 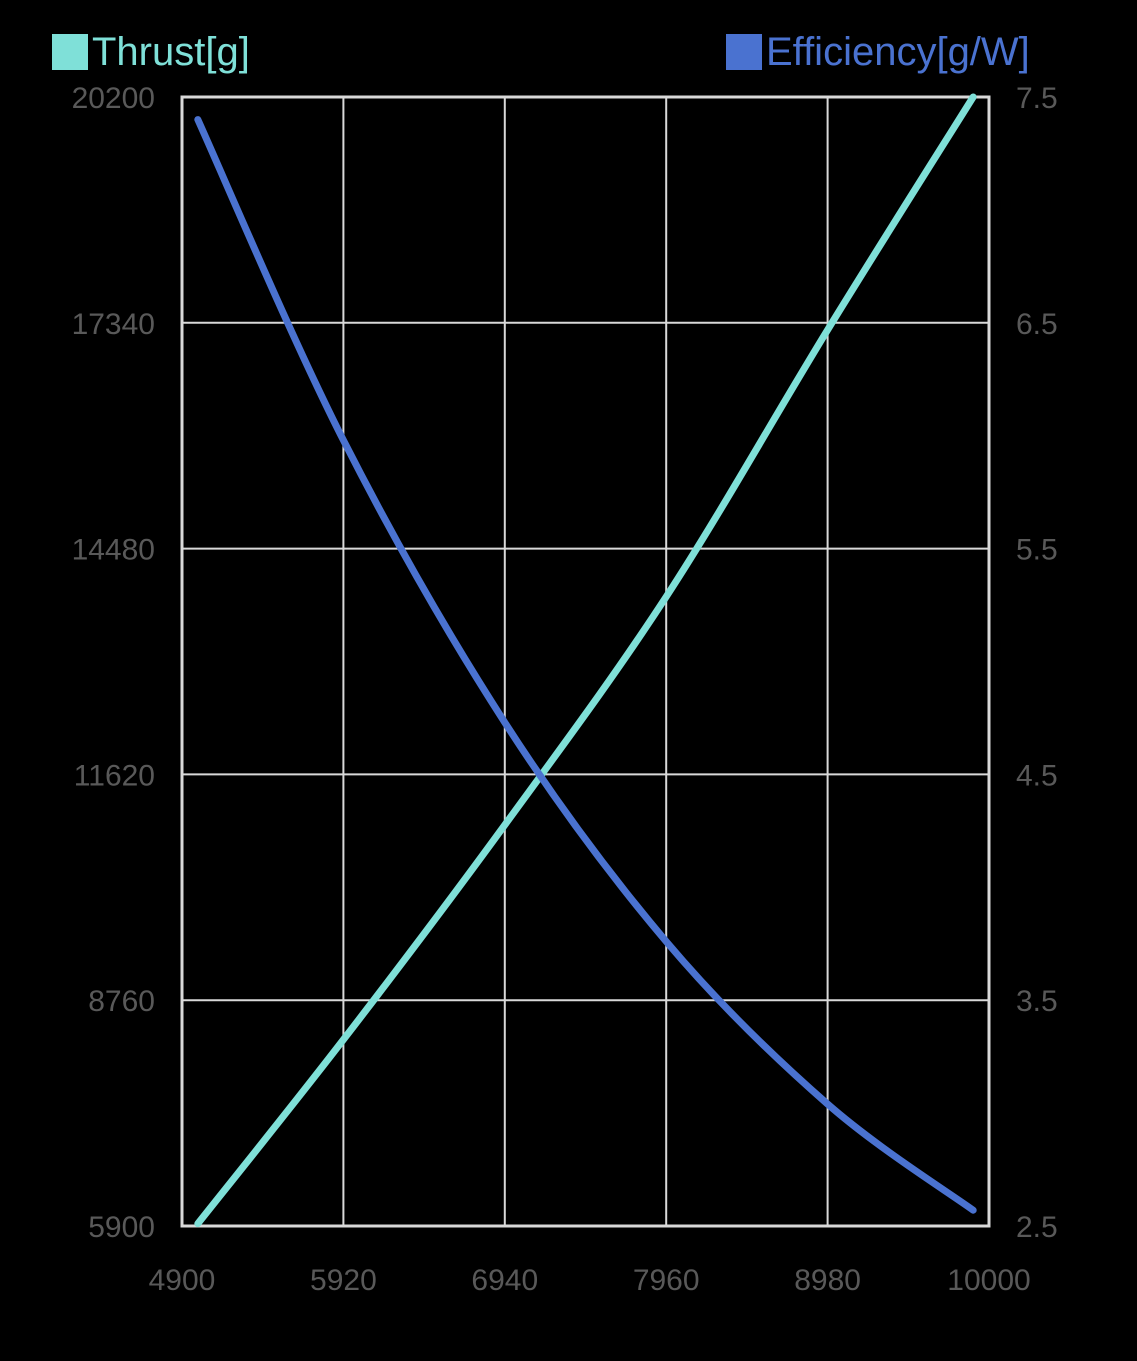 What do you see at coordinates (171, 52) in the screenshot?
I see `thrust-legend-label: Thrust[g]` at bounding box center [171, 52].